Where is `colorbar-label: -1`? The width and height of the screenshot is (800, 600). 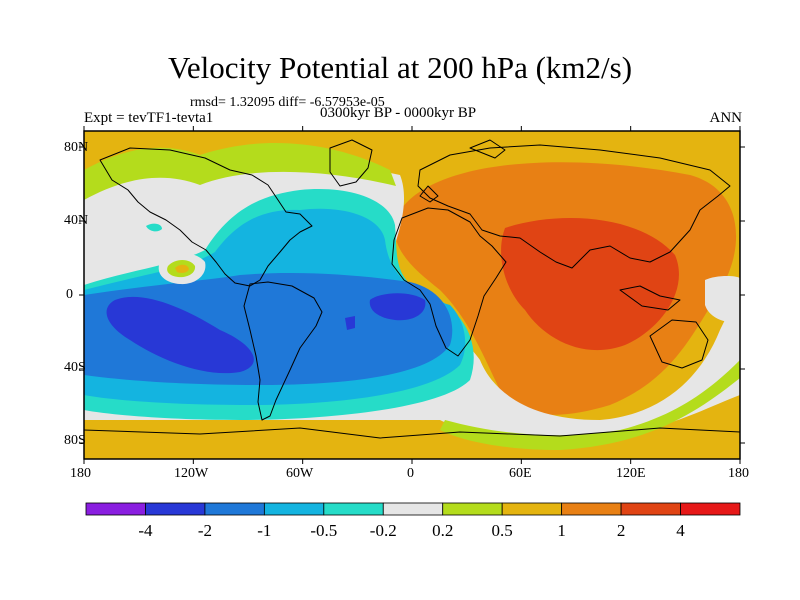
colorbar-label: -1 is located at coordinates (264, 530).